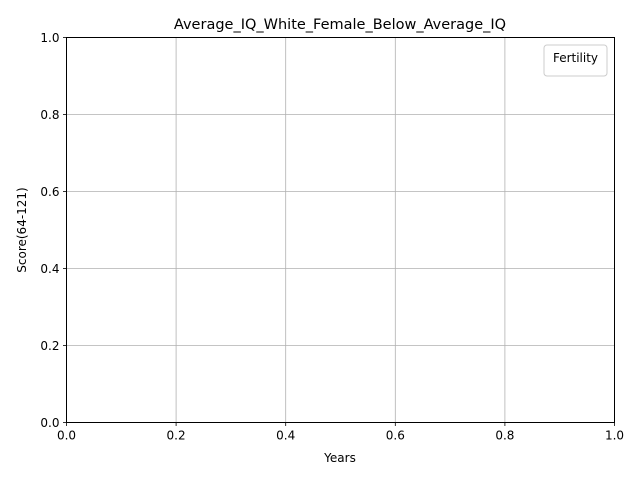 The image size is (640, 484). Describe the element at coordinates (340, 432) in the screenshot. I see `x-axis-ticks: 0.0 0.2 0.4 0.6 0.8 1.0` at that location.